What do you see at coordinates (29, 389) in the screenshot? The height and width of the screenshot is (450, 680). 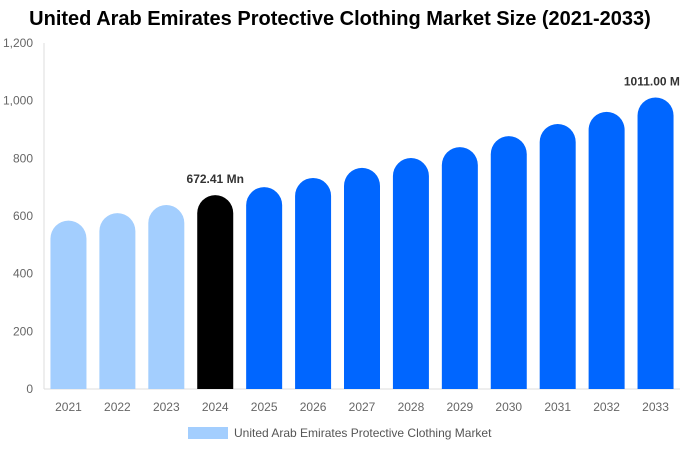 I see `y-tick-label: 0` at bounding box center [29, 389].